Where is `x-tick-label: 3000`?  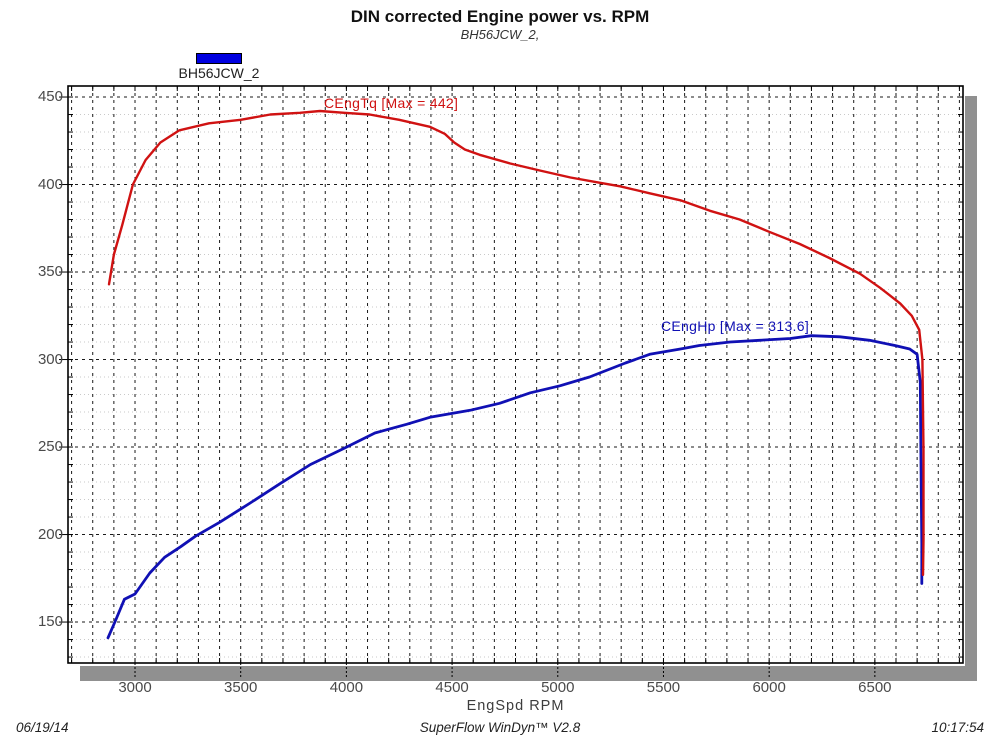 x-tick-label: 3000 is located at coordinates (135, 687).